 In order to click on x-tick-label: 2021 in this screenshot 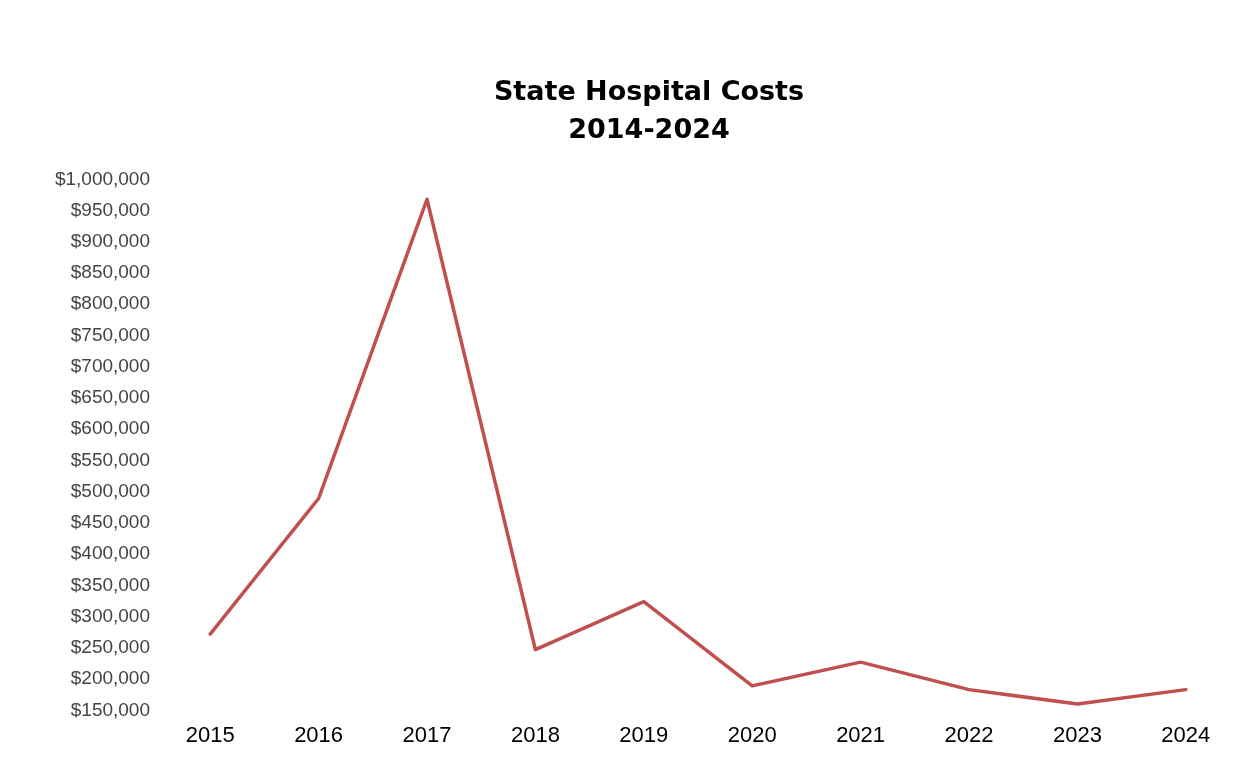, I will do `click(861, 734)`.